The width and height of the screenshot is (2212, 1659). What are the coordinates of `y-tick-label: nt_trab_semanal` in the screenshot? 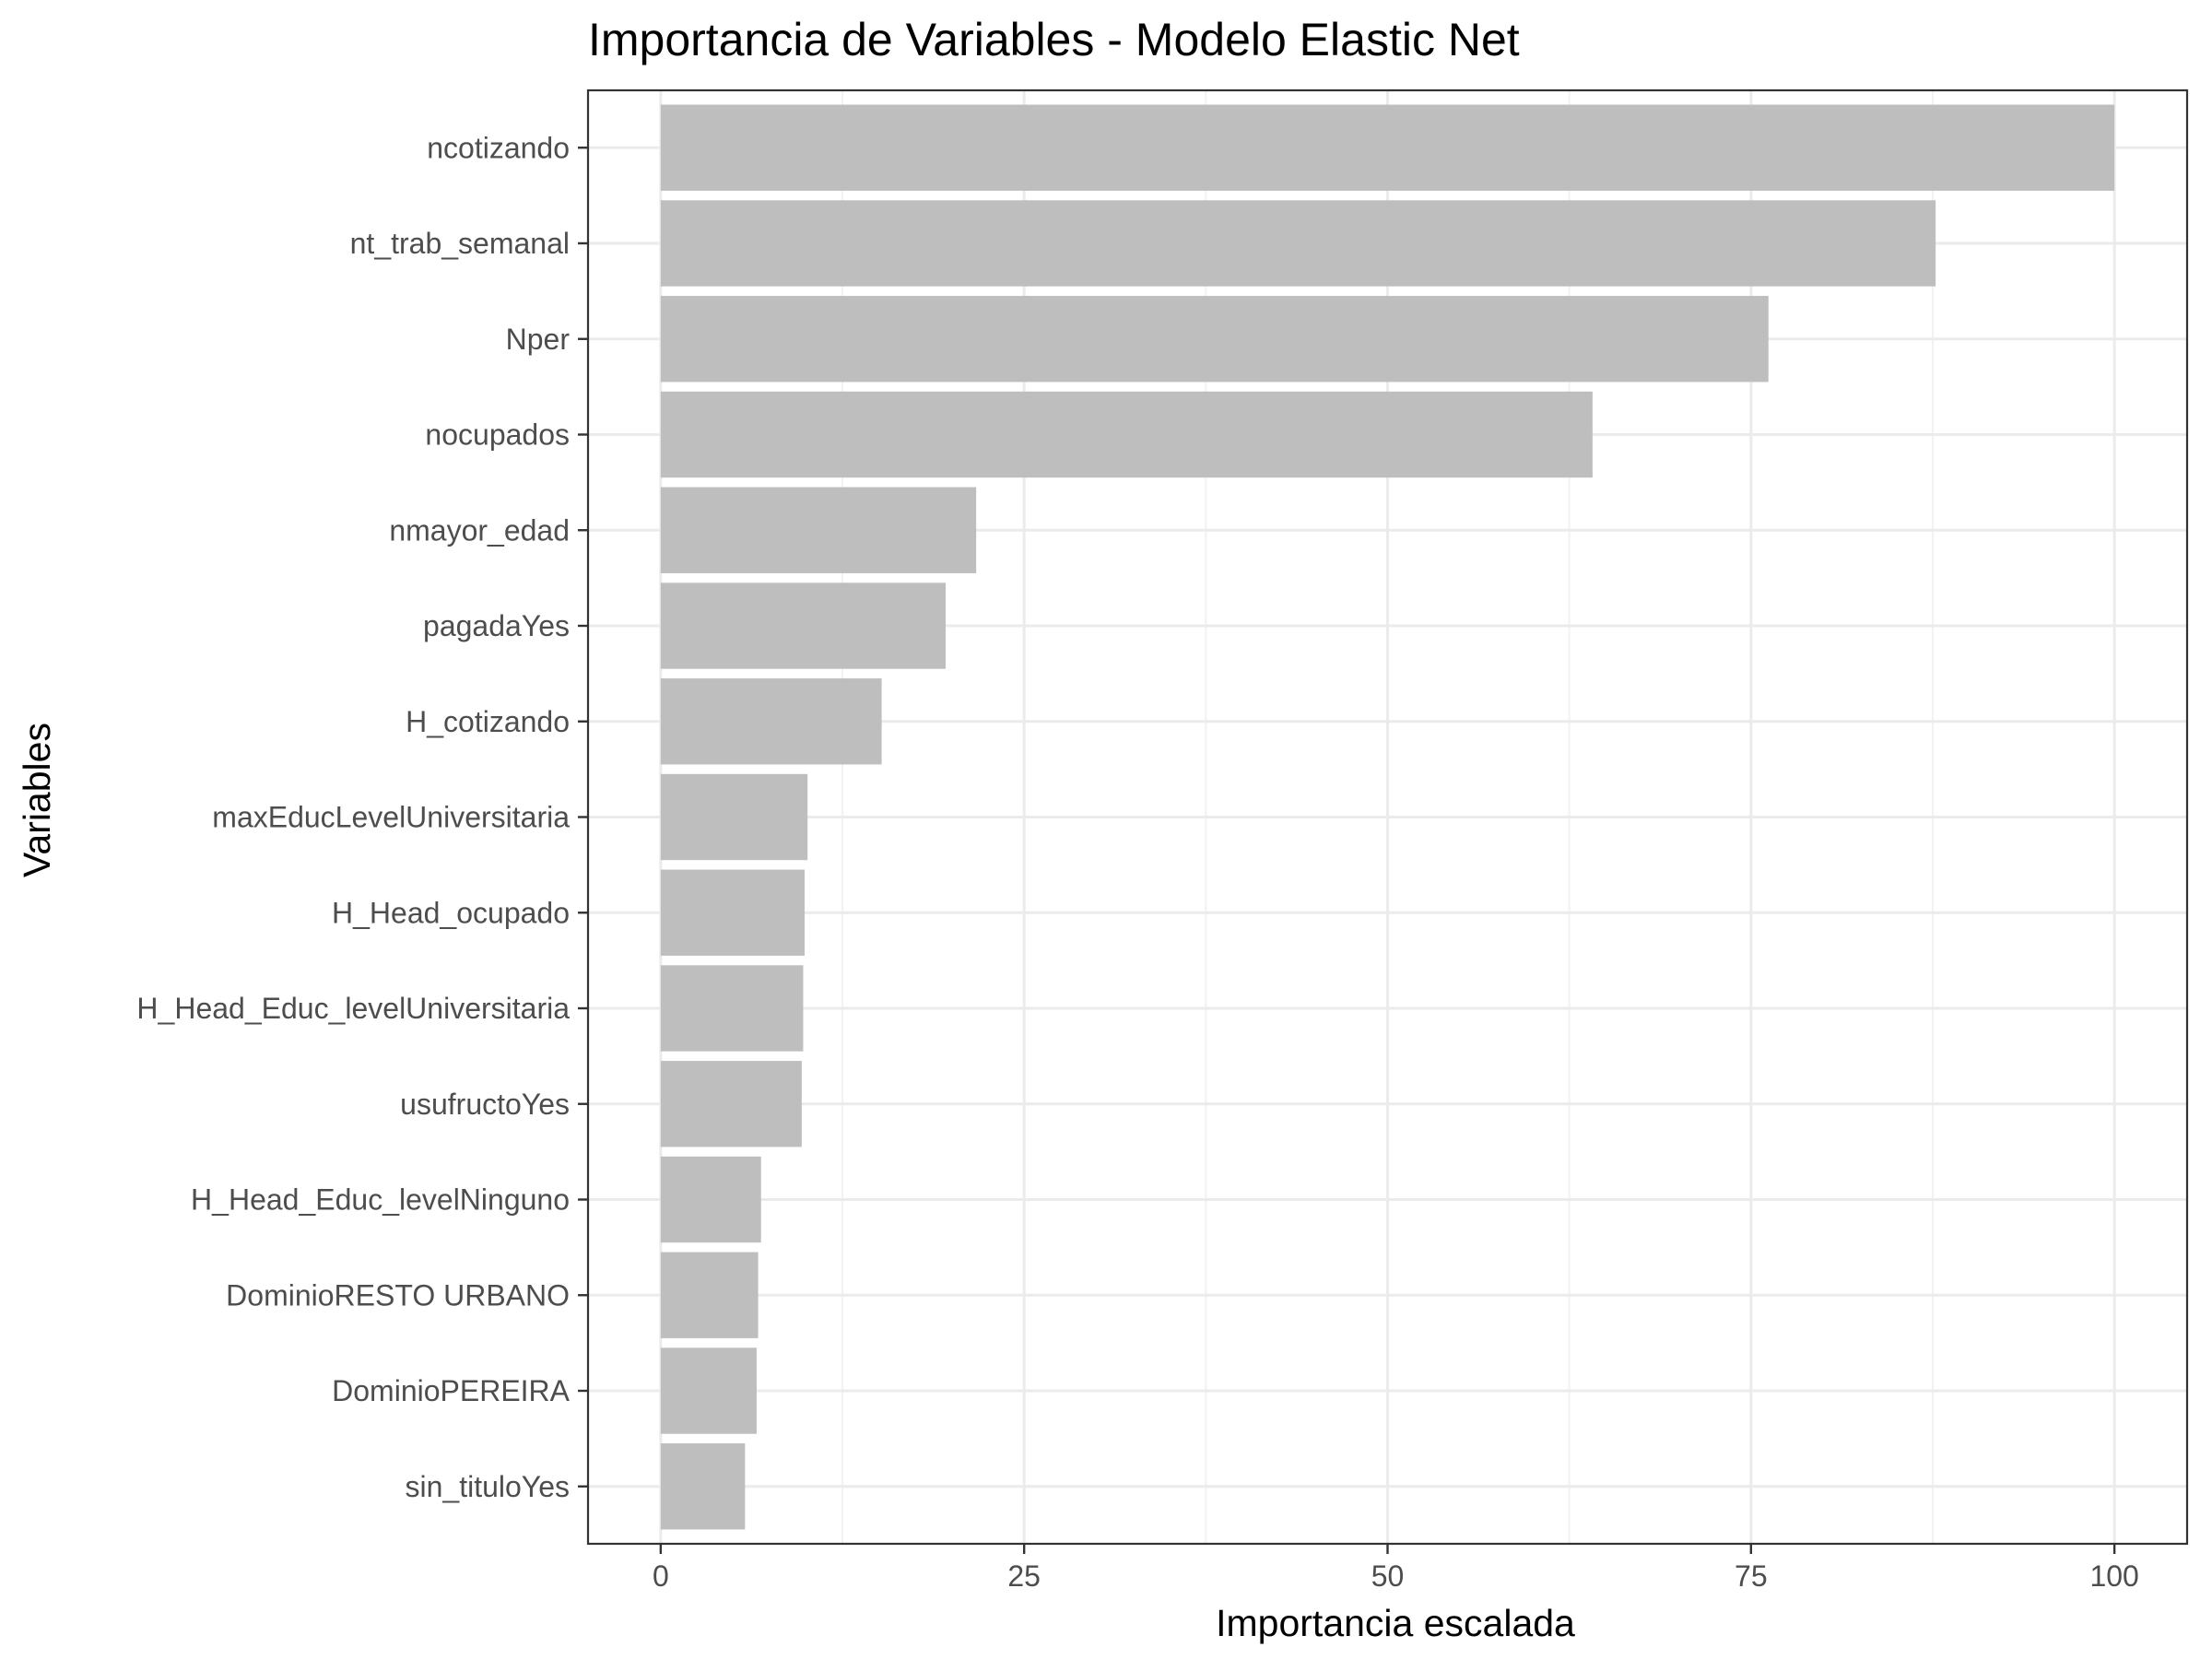 It's located at (460, 243).